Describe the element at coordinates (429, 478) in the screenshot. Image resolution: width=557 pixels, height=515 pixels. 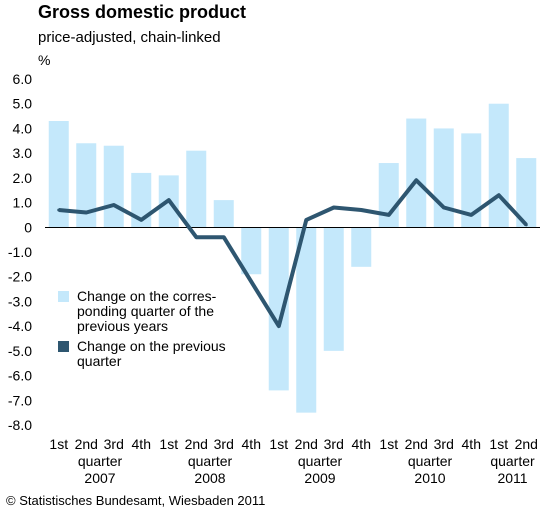
I see `x-group-year: 2010` at that location.